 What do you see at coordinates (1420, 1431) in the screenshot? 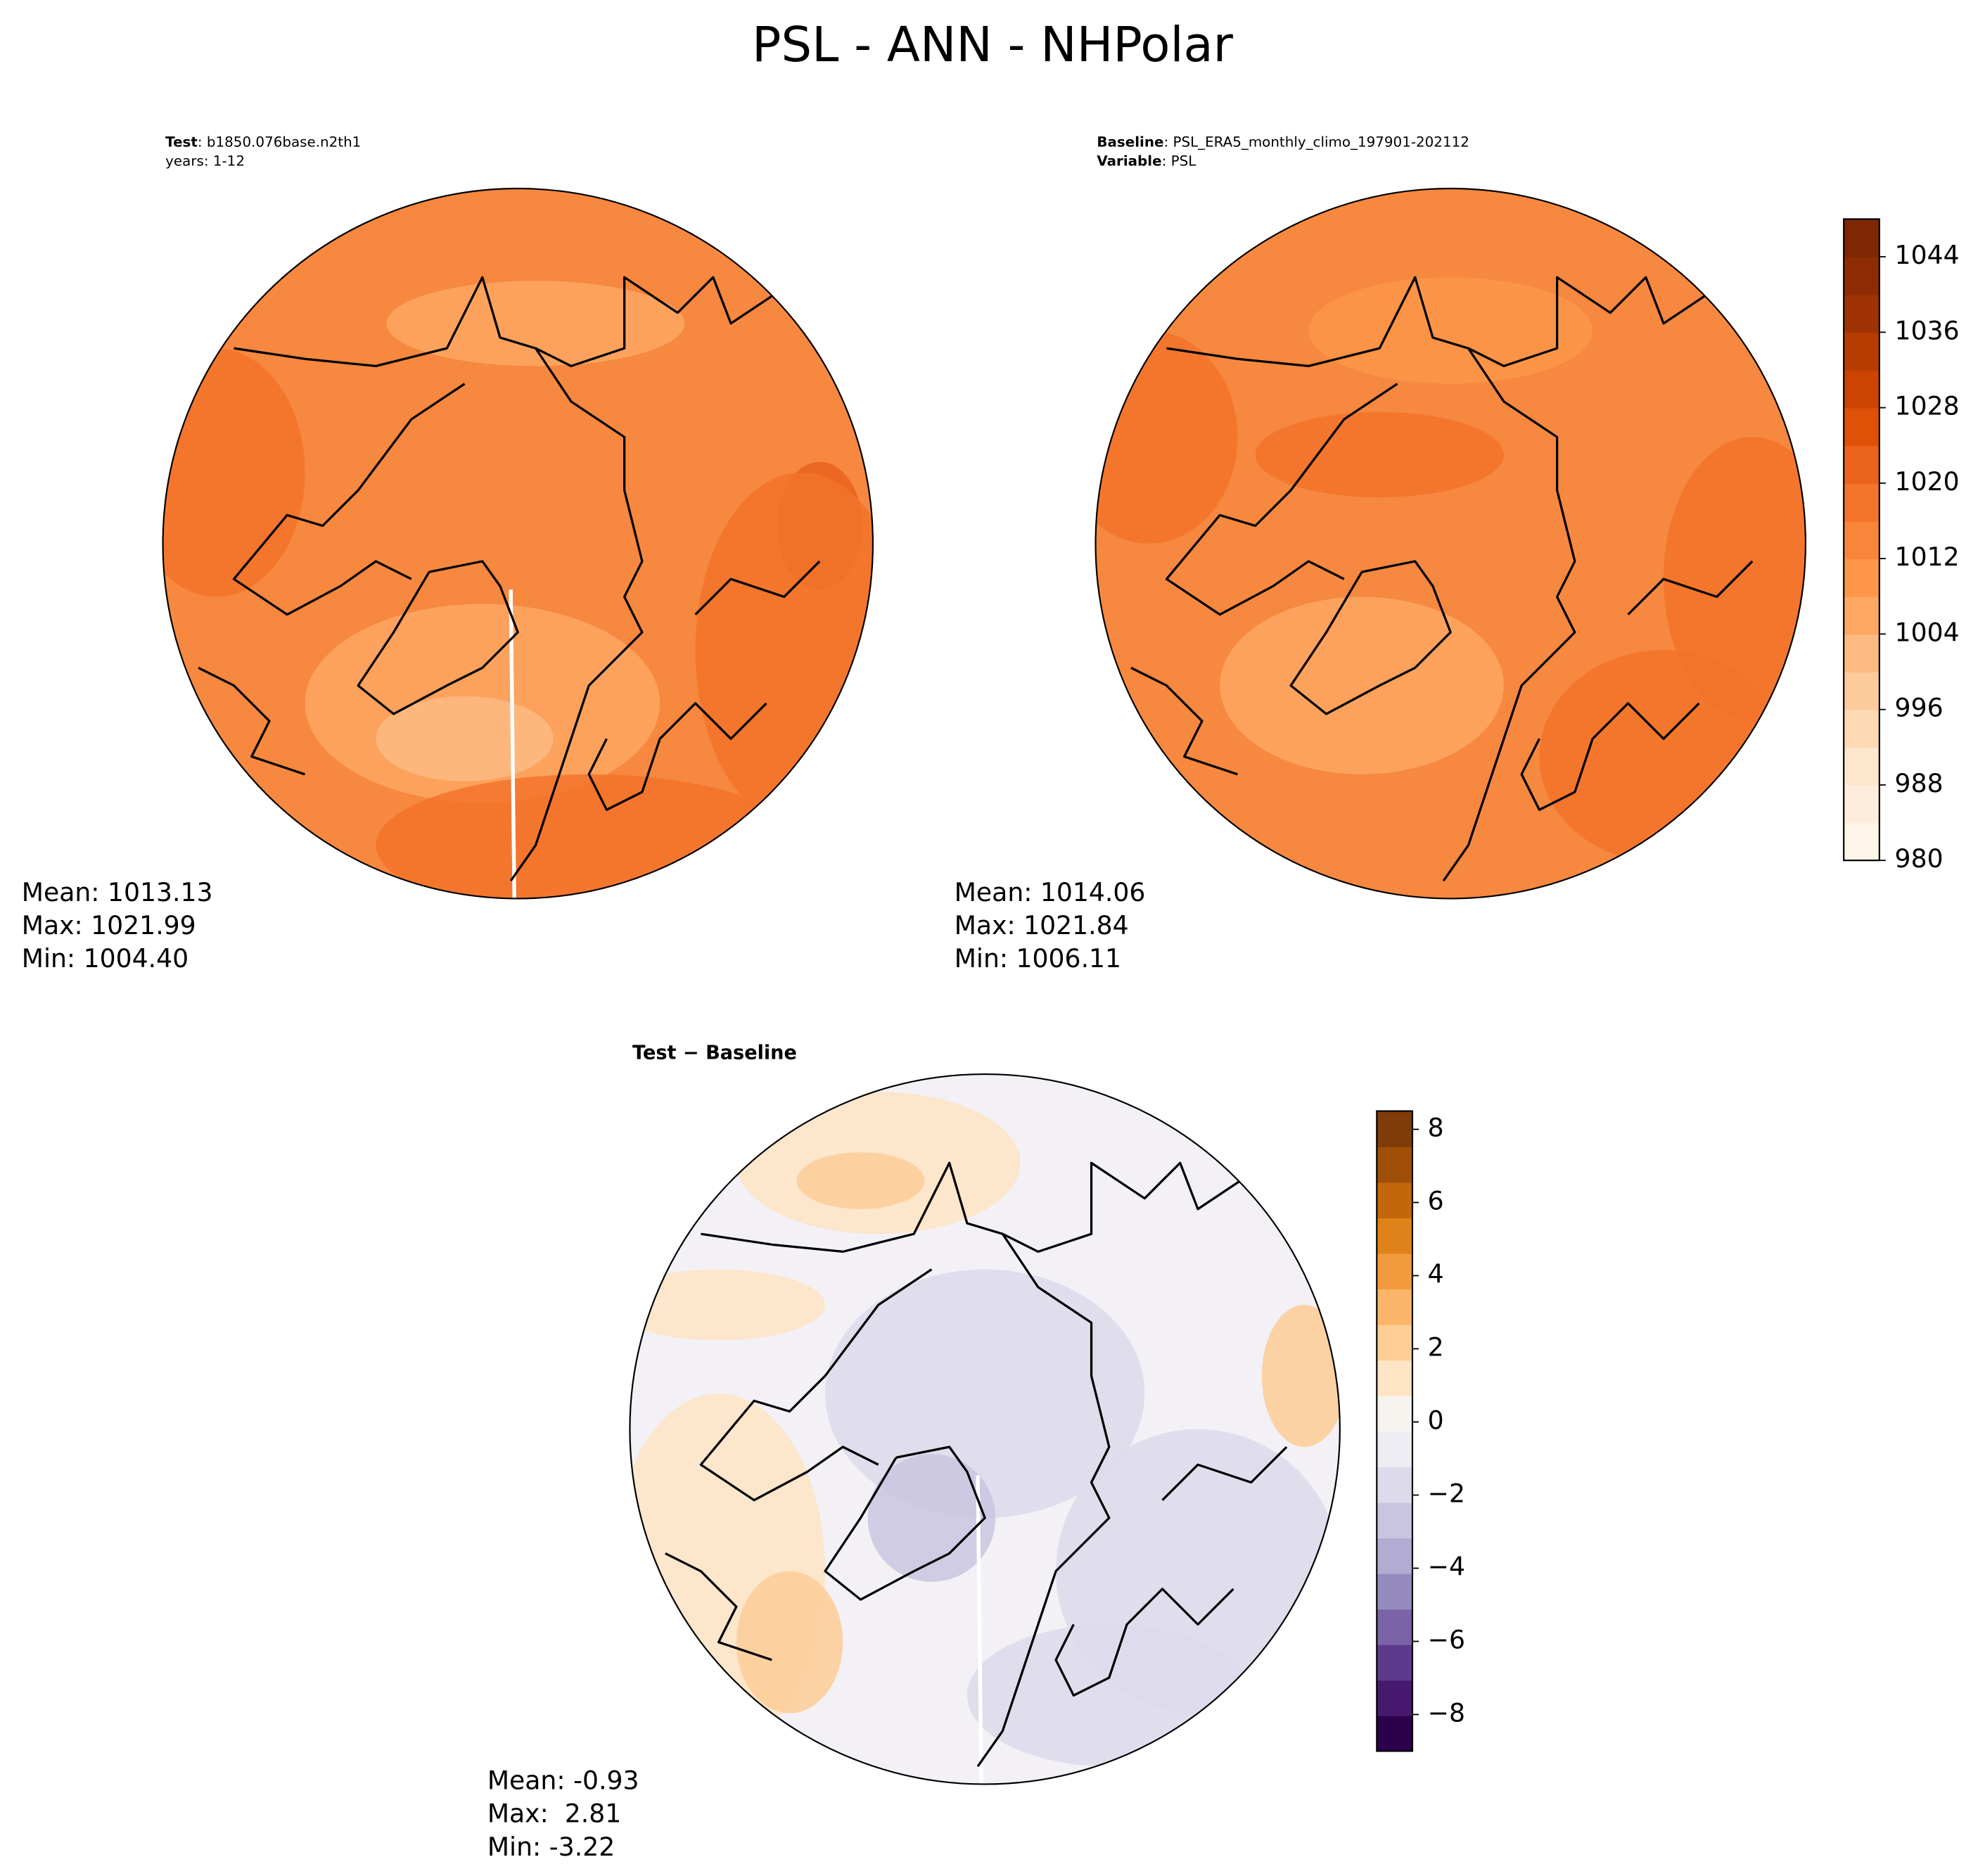
I see `colorbar: −8 −6 −4 −2 0 2 4 6 8` at bounding box center [1420, 1431].